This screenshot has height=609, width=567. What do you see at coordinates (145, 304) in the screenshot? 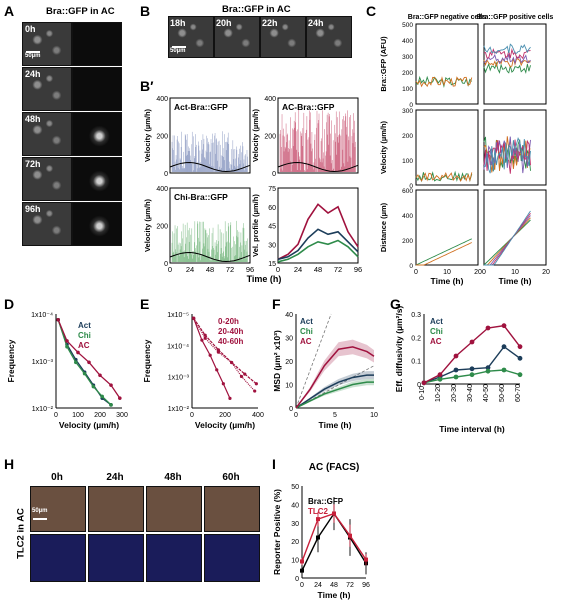
I see `panel-e-label: E` at bounding box center [145, 304].